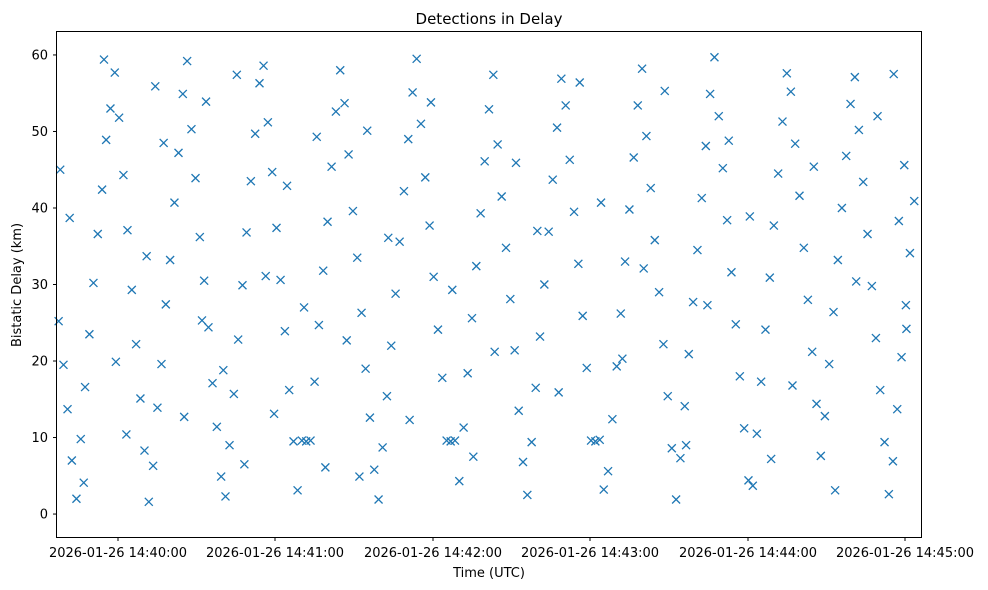  Describe the element at coordinates (590, 553) in the screenshot. I see `x-tick-label: 2026-01-26 14:43:00` at that location.